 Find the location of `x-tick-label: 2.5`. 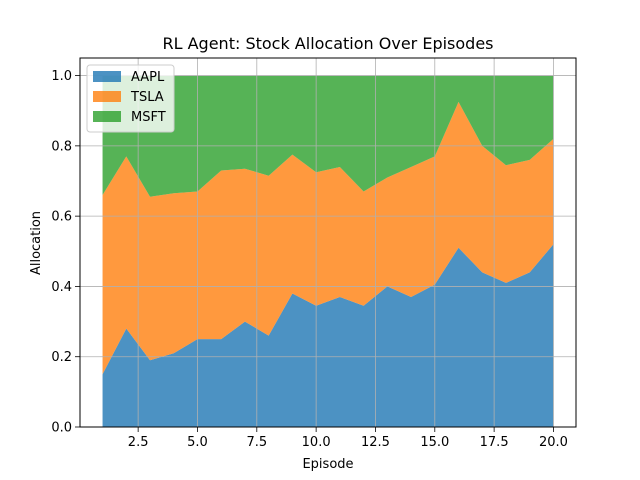

x-tick-label: 2.5 is located at coordinates (138, 442).